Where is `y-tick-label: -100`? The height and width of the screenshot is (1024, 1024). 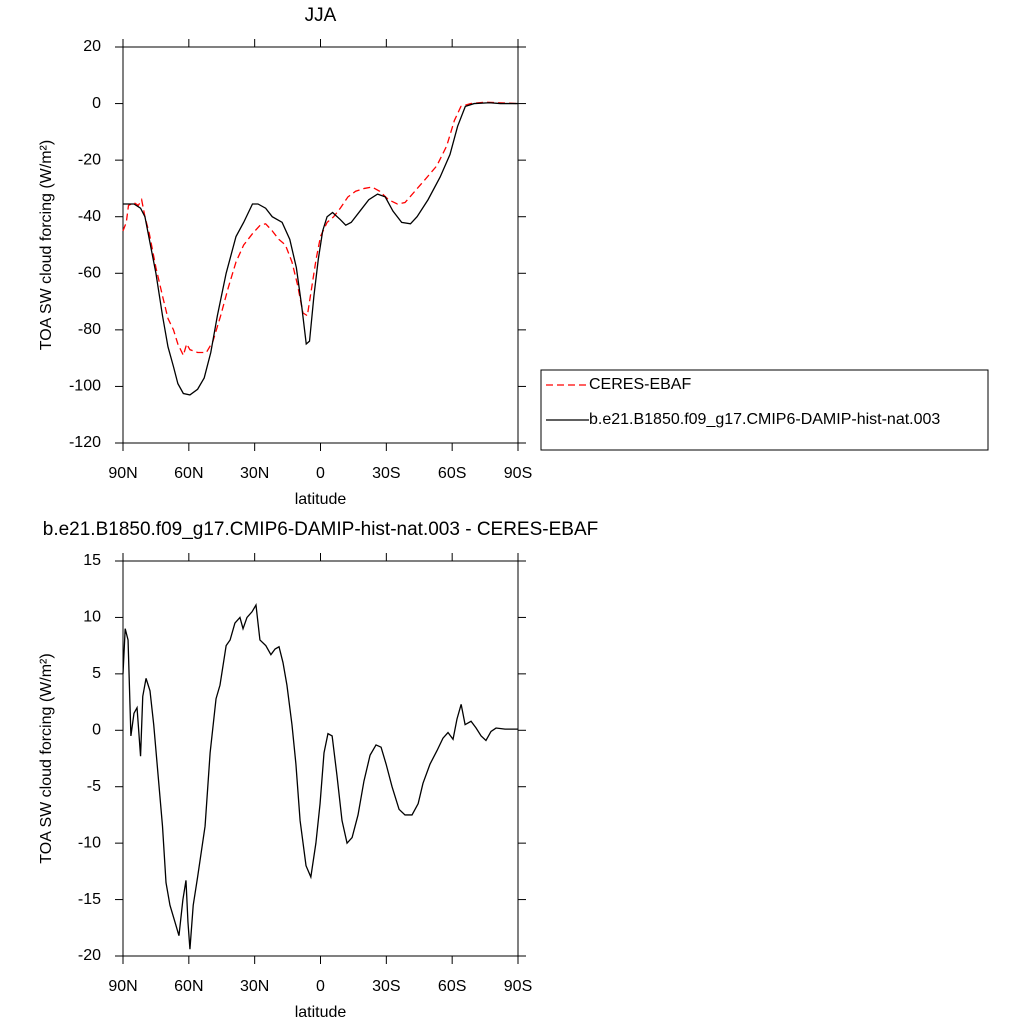 y-tick-label: -100 is located at coordinates (85, 386).